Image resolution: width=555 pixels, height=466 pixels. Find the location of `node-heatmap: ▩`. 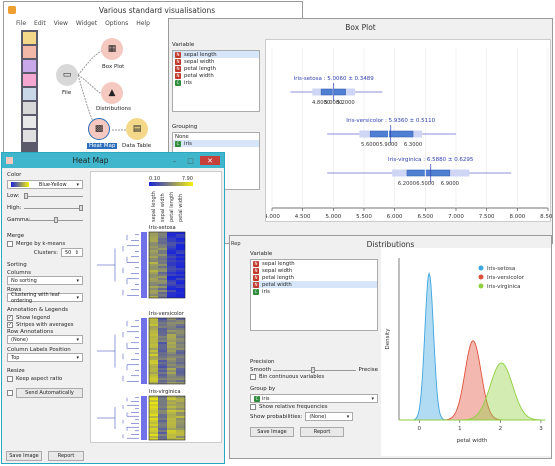

node-heatmap: ▩ is located at coordinates (99, 129).